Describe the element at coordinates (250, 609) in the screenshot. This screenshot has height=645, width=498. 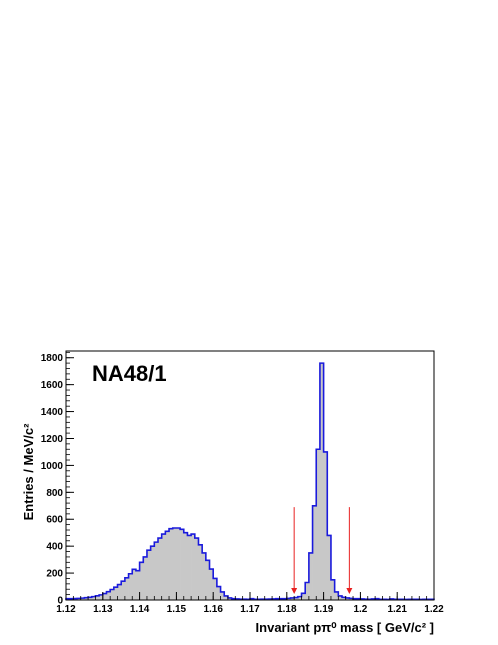
I see `x-tick-label: 1.17` at that location.